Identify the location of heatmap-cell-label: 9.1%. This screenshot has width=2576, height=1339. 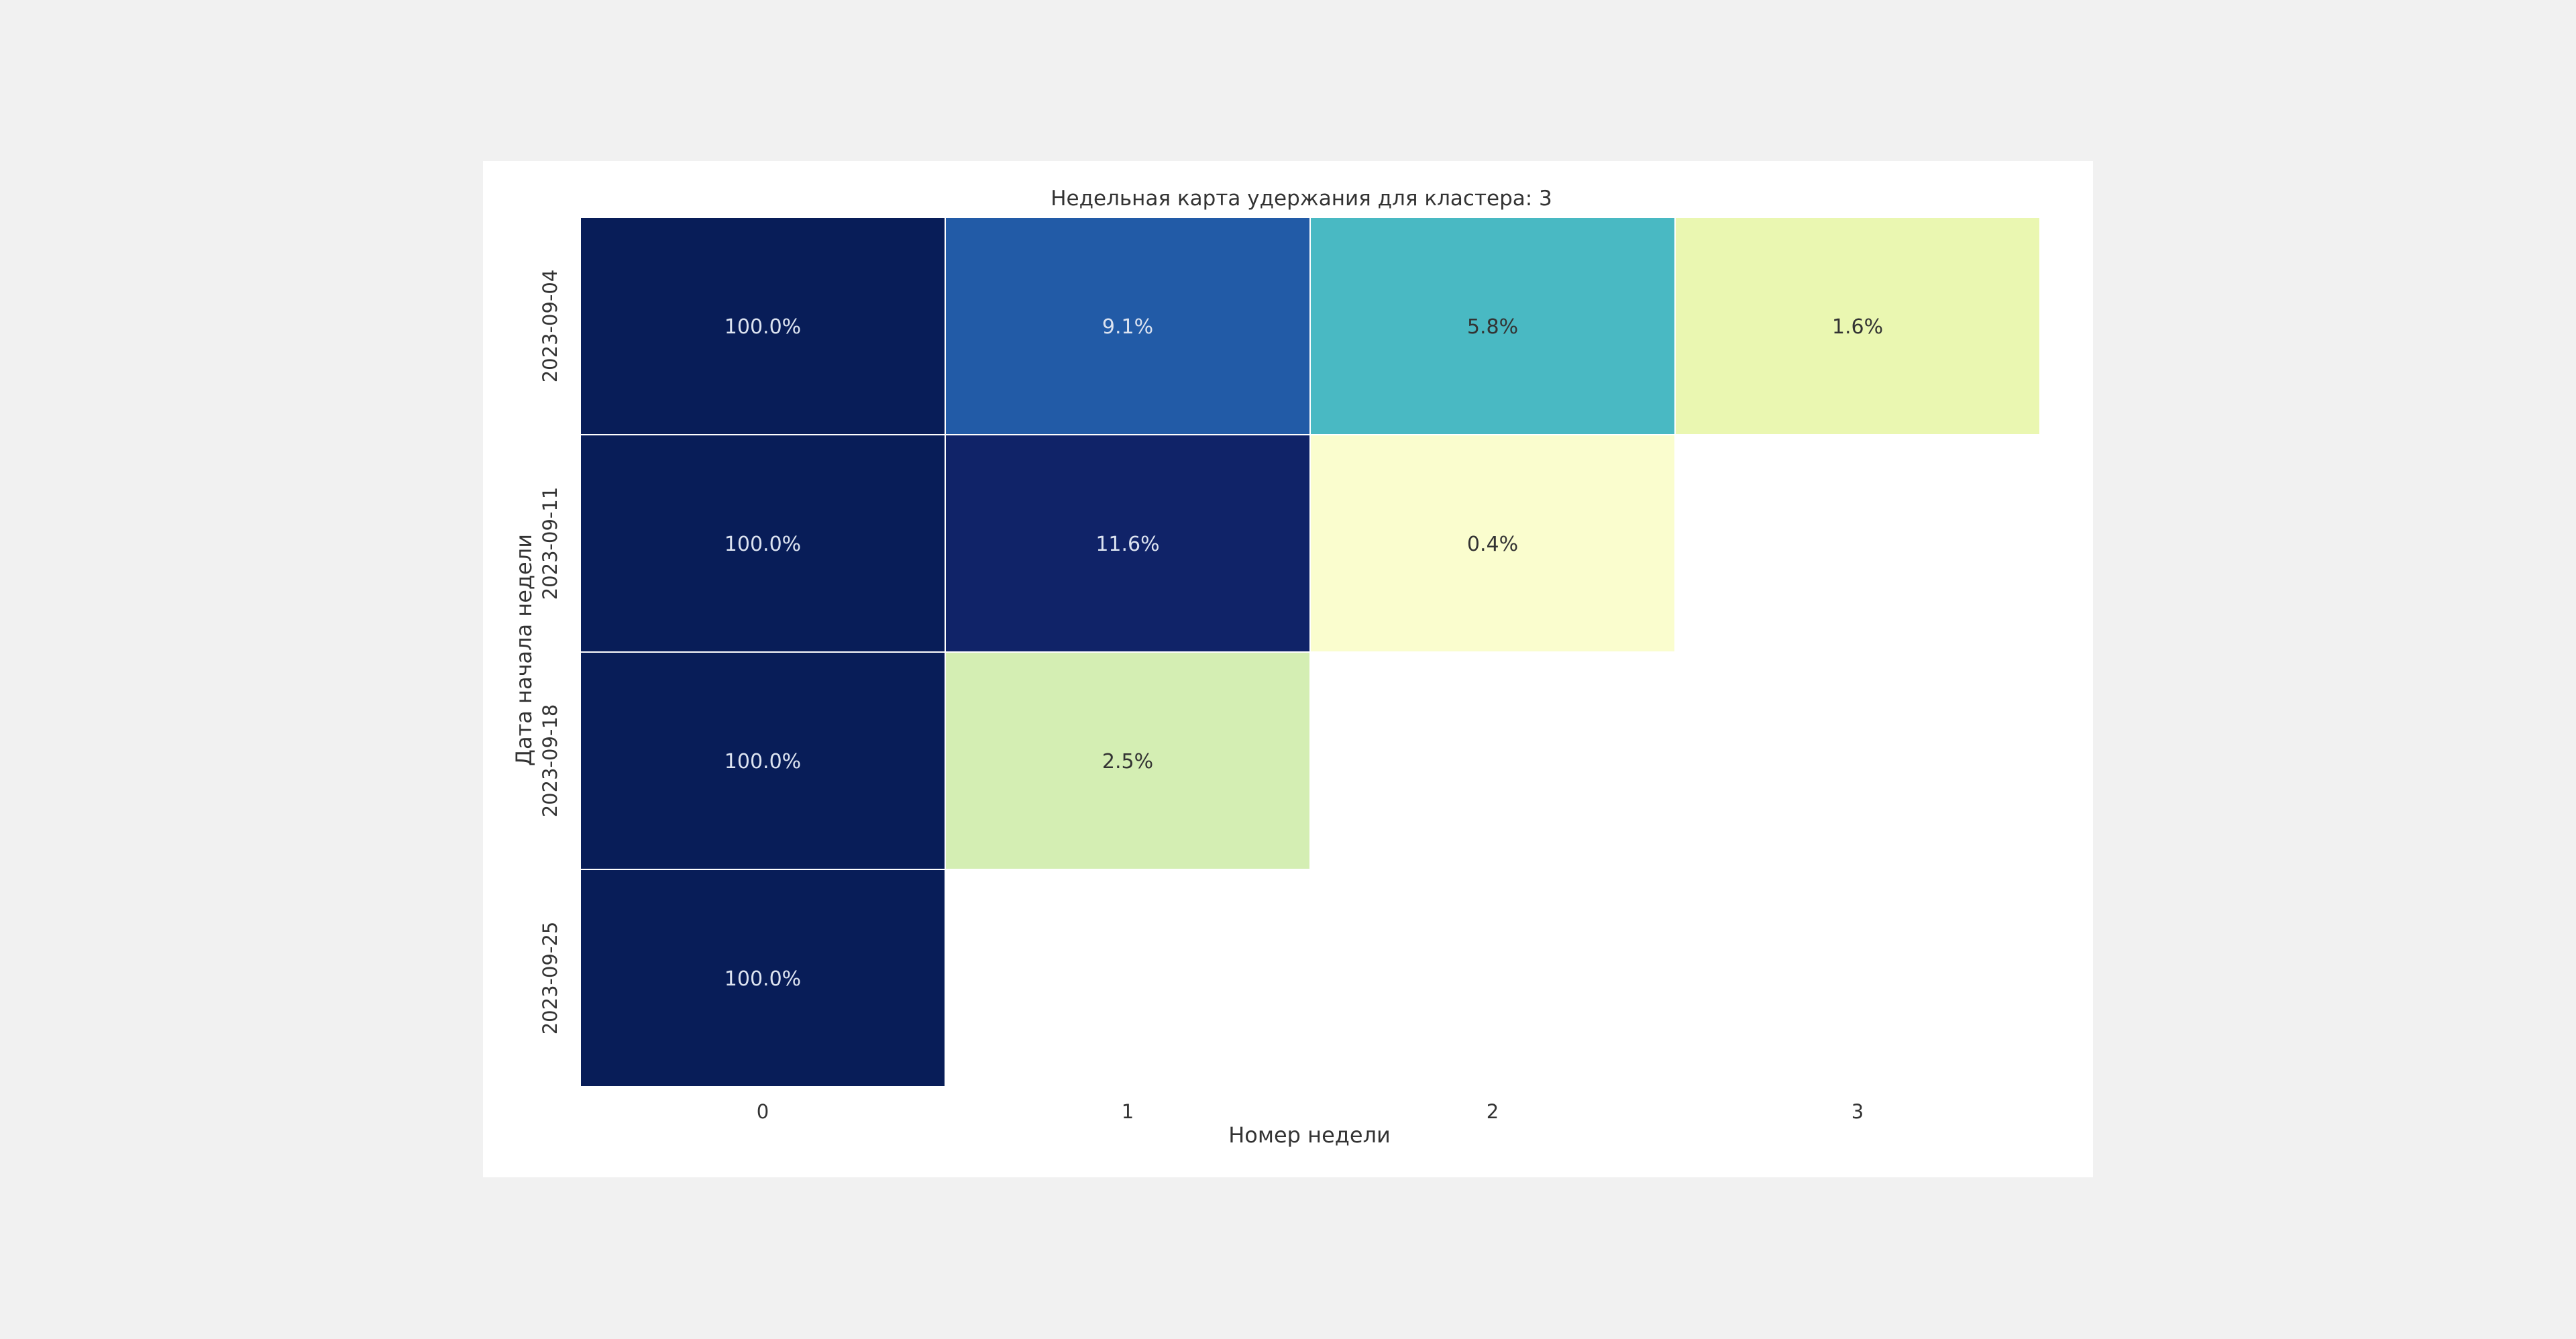
(1127, 327).